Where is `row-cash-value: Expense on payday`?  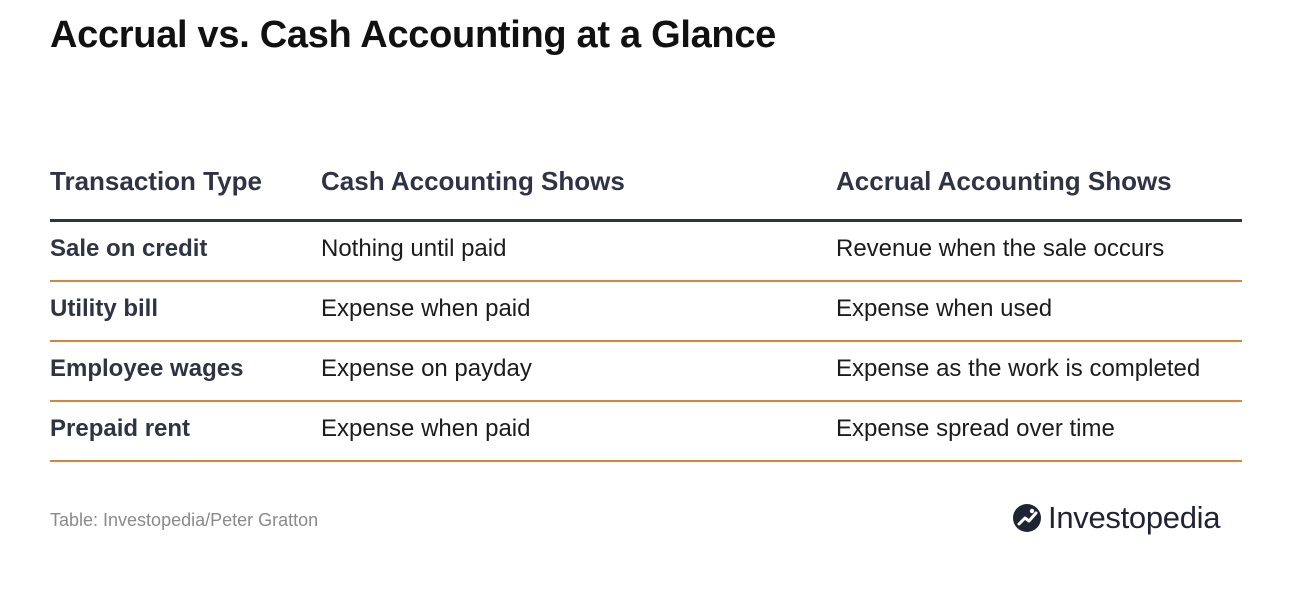
row-cash-value: Expense on payday is located at coordinates (426, 368).